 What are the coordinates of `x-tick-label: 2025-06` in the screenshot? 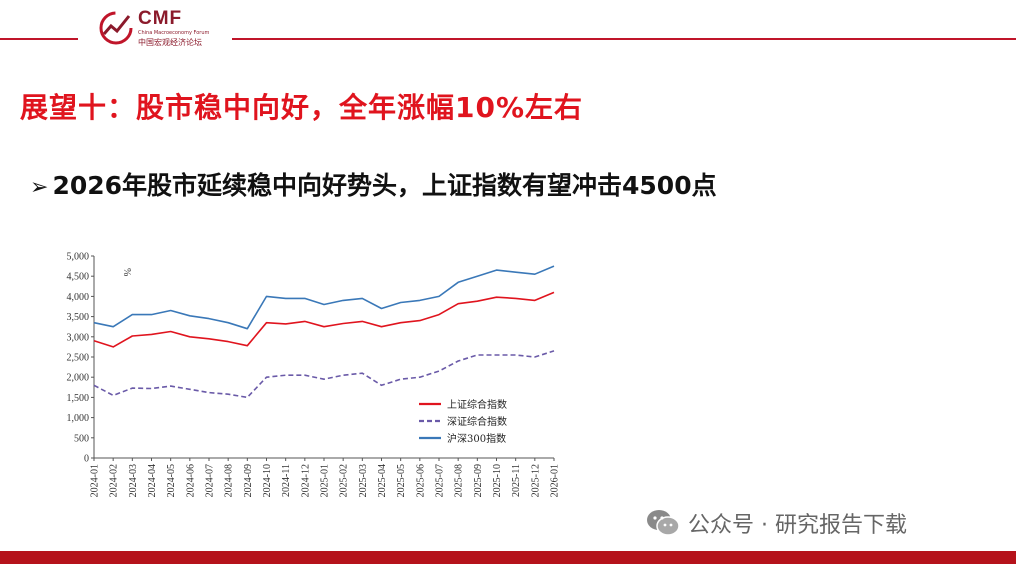 It's located at (420, 480).